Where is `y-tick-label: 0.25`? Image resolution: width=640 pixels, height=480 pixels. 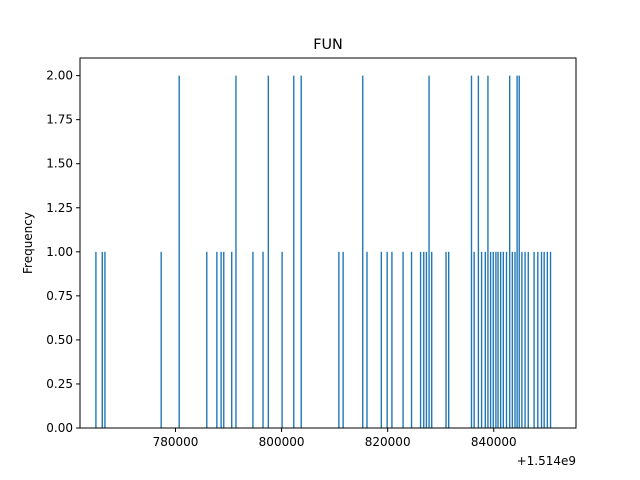 y-tick-label: 0.25 is located at coordinates (59, 384).